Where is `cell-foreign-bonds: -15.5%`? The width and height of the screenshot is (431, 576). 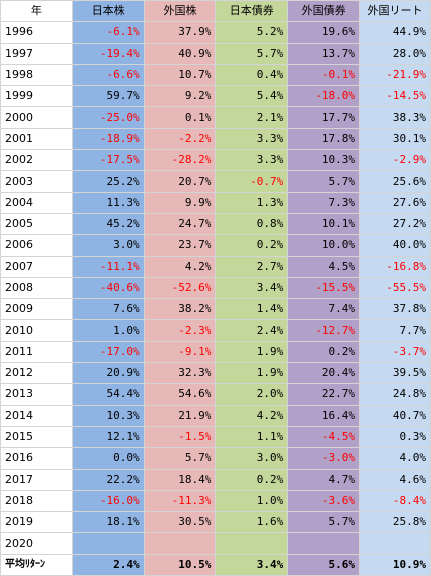
cell-foreign-bonds: -15.5% is located at coordinates (324, 288).